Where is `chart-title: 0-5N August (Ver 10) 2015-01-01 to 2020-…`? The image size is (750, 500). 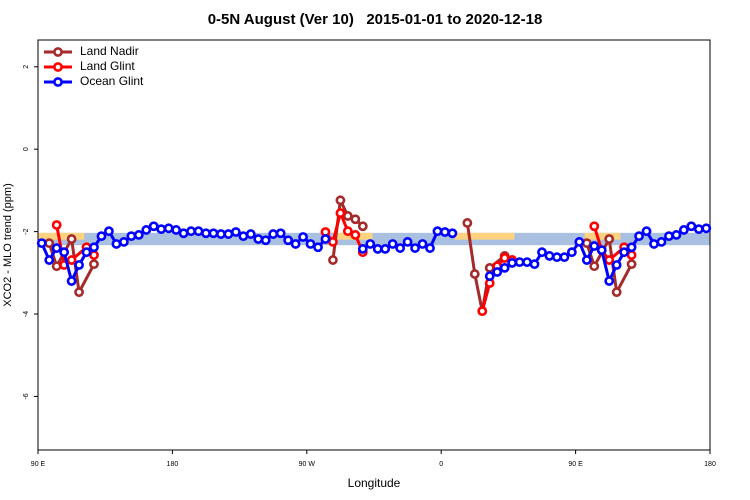 chart-title: 0-5N August (Ver 10) 2015-01-01 to 2020-… is located at coordinates (375, 19).